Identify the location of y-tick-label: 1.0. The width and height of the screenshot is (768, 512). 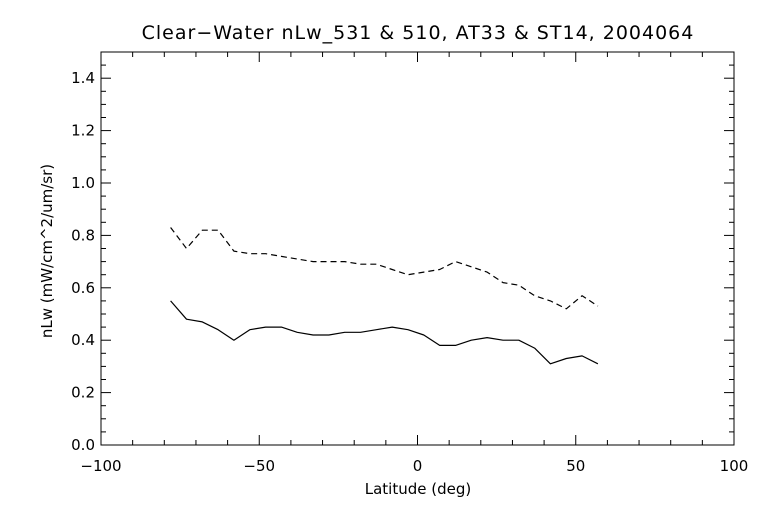
(83, 183).